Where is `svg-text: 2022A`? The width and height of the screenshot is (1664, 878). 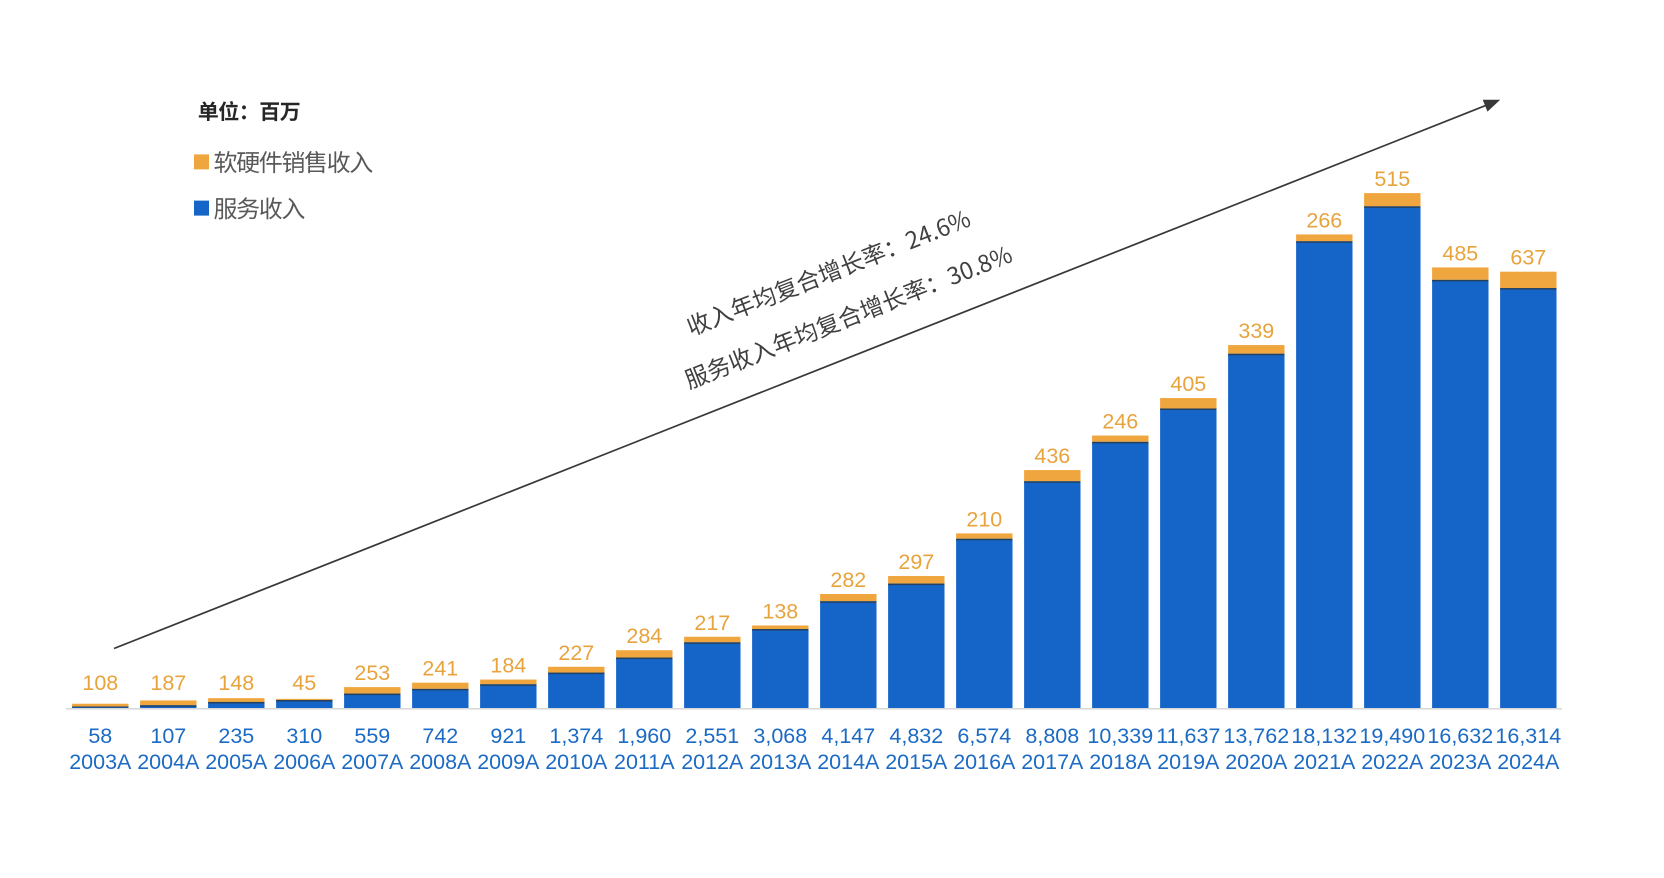 svg-text: 2022A is located at coordinates (1392, 762).